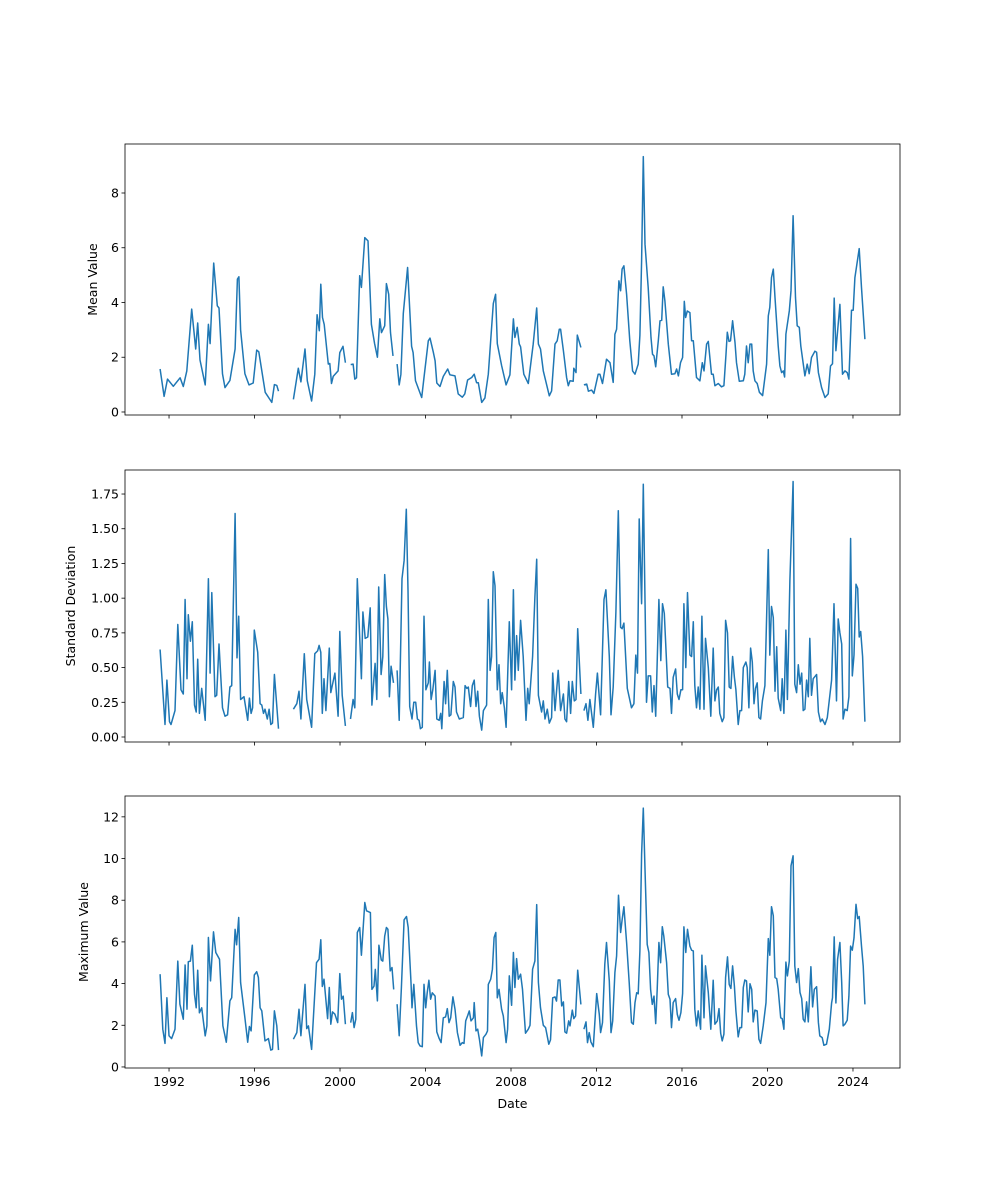 This screenshot has width=1000, height=1200. Describe the element at coordinates (105, 632) in the screenshot. I see `y-tick-label: 0.75` at that location.